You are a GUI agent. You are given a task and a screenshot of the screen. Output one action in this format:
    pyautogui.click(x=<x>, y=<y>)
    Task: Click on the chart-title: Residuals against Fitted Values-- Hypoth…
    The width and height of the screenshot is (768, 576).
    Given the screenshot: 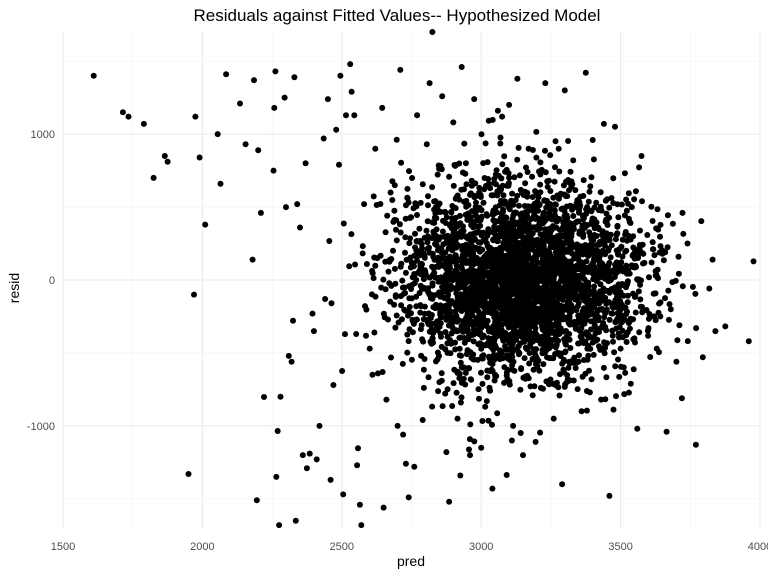 What is the action you would take?
    pyautogui.click(x=397, y=15)
    